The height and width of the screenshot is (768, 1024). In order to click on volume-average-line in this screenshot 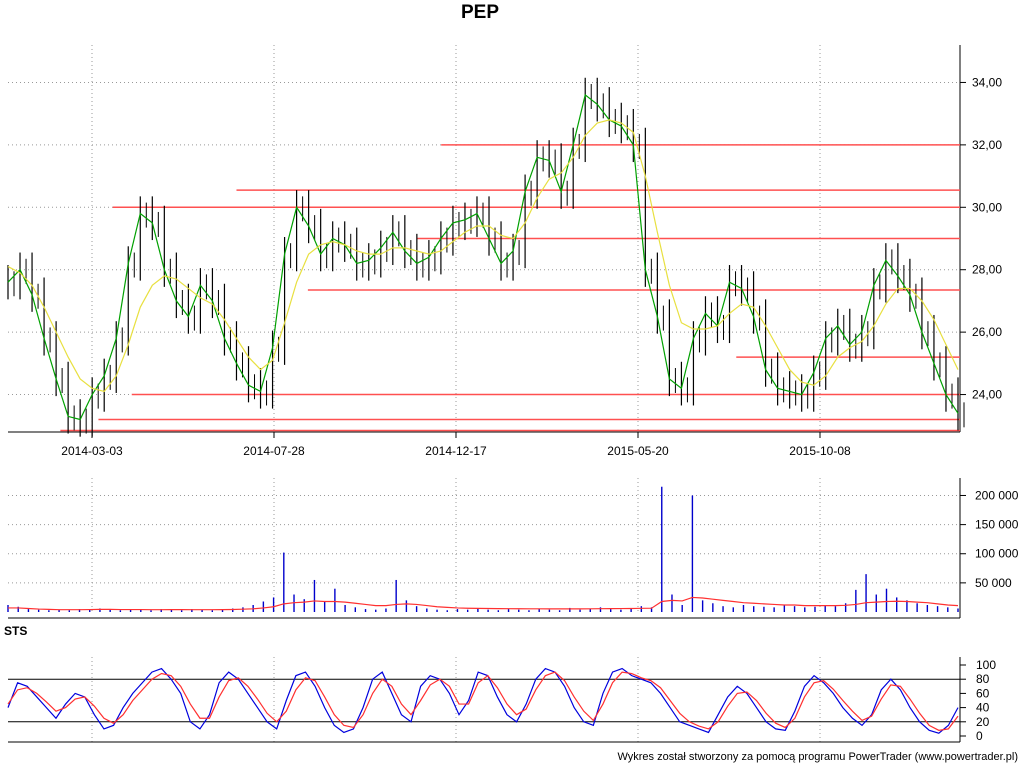, I will do `click(483, 603)`.